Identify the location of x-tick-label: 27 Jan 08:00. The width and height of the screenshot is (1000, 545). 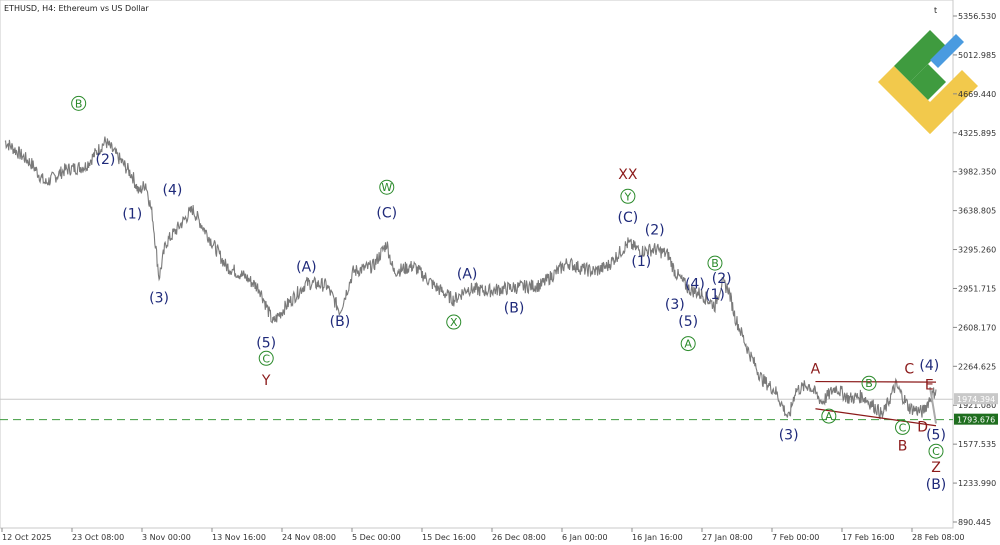
(727, 537).